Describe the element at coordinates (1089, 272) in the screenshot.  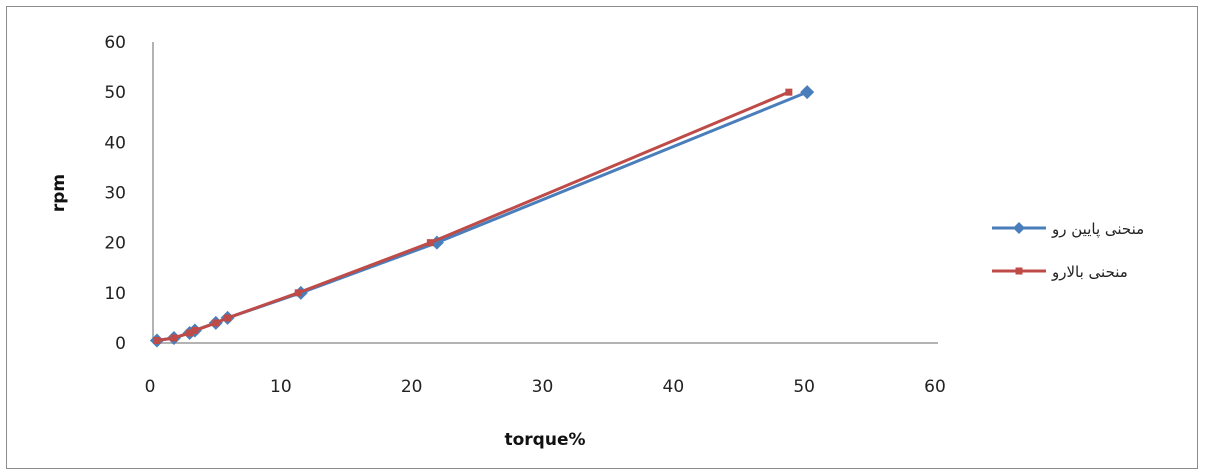
I see `legend-label: منحنی بالارو` at that location.